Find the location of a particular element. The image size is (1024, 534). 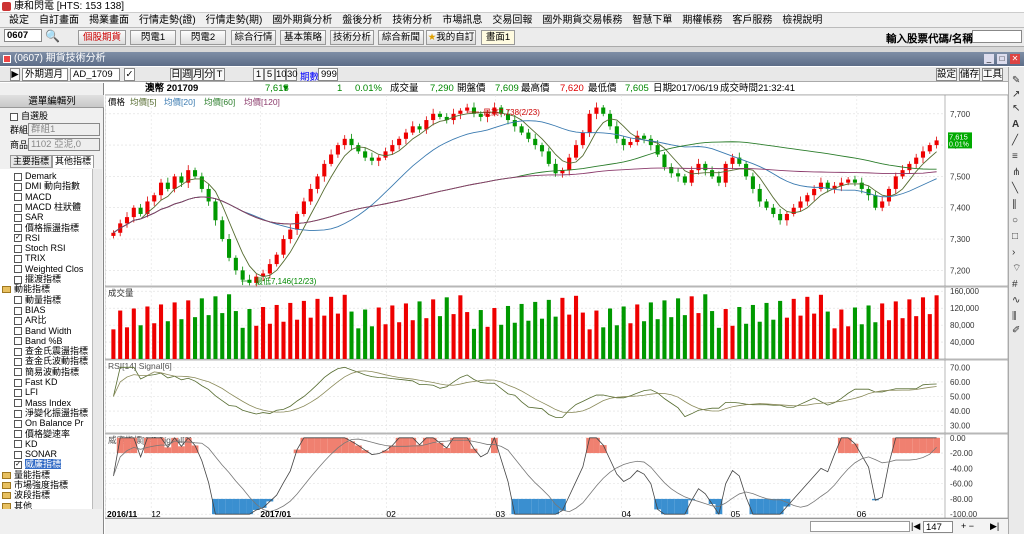

tree-item: BIAS is located at coordinates (30, 310).